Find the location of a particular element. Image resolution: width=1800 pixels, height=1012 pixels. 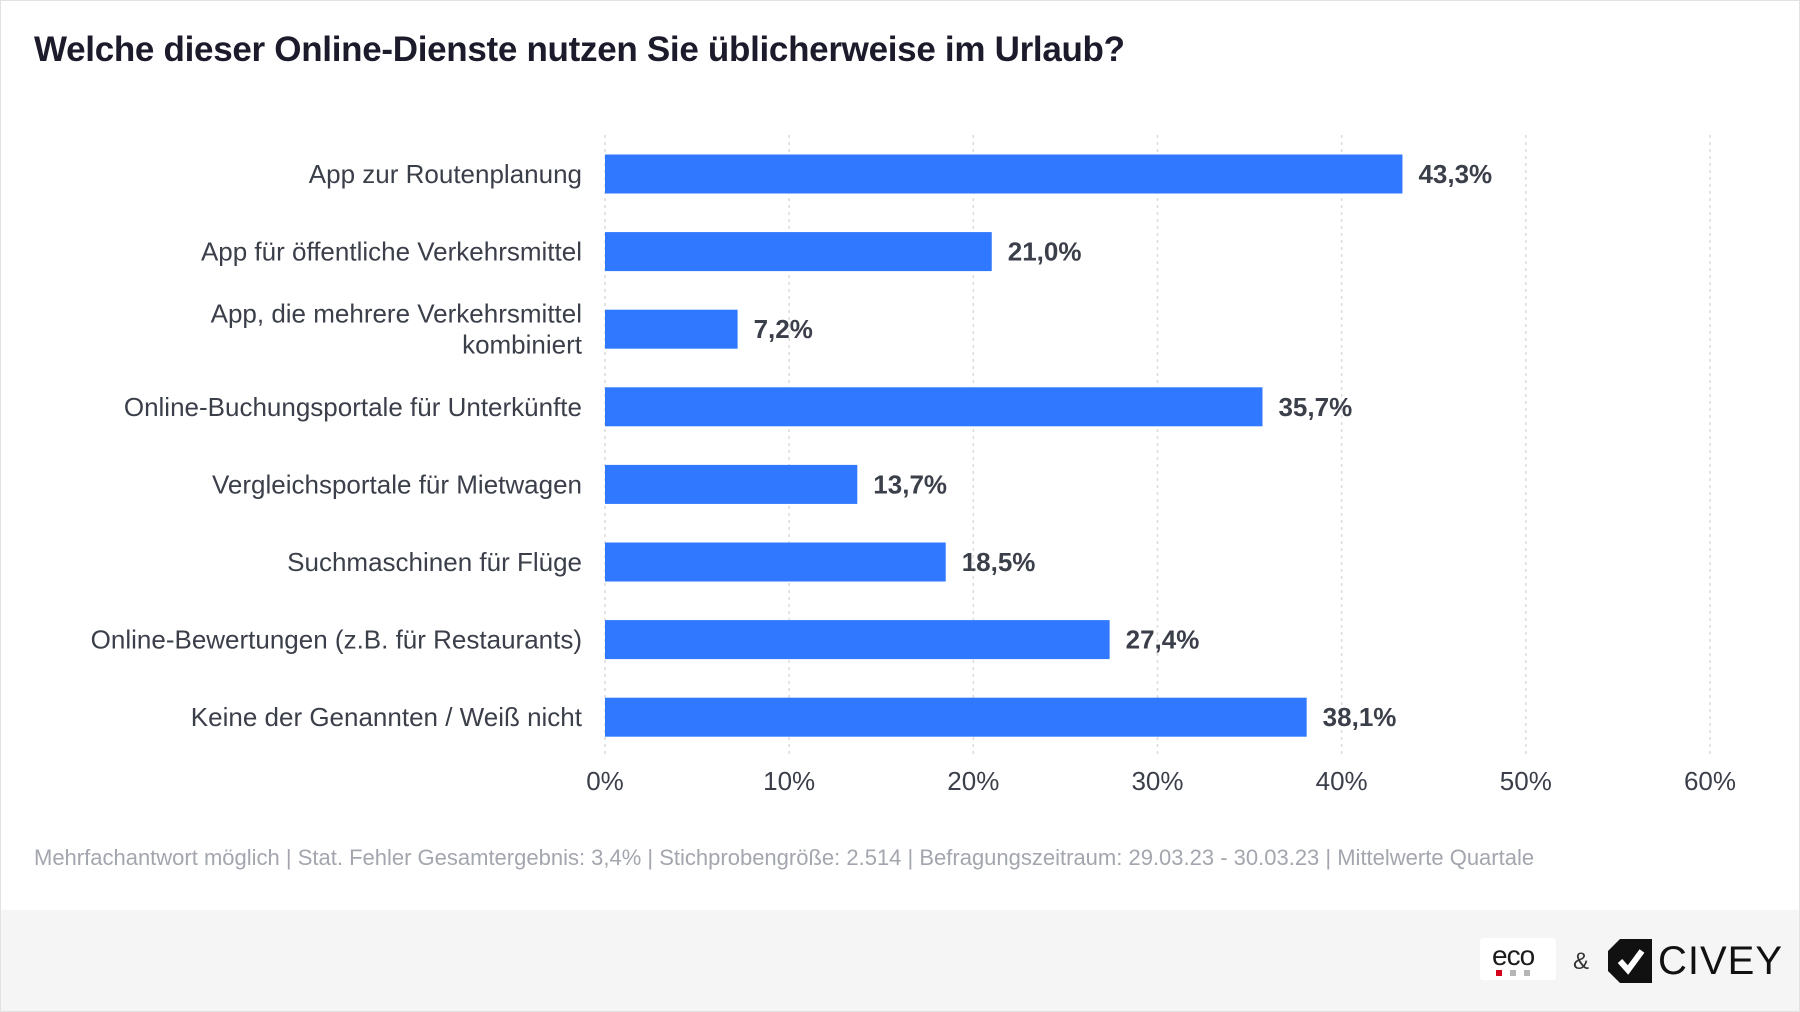

category-label: Online-Buchungsportale für Unterkünfte is located at coordinates (353, 407).